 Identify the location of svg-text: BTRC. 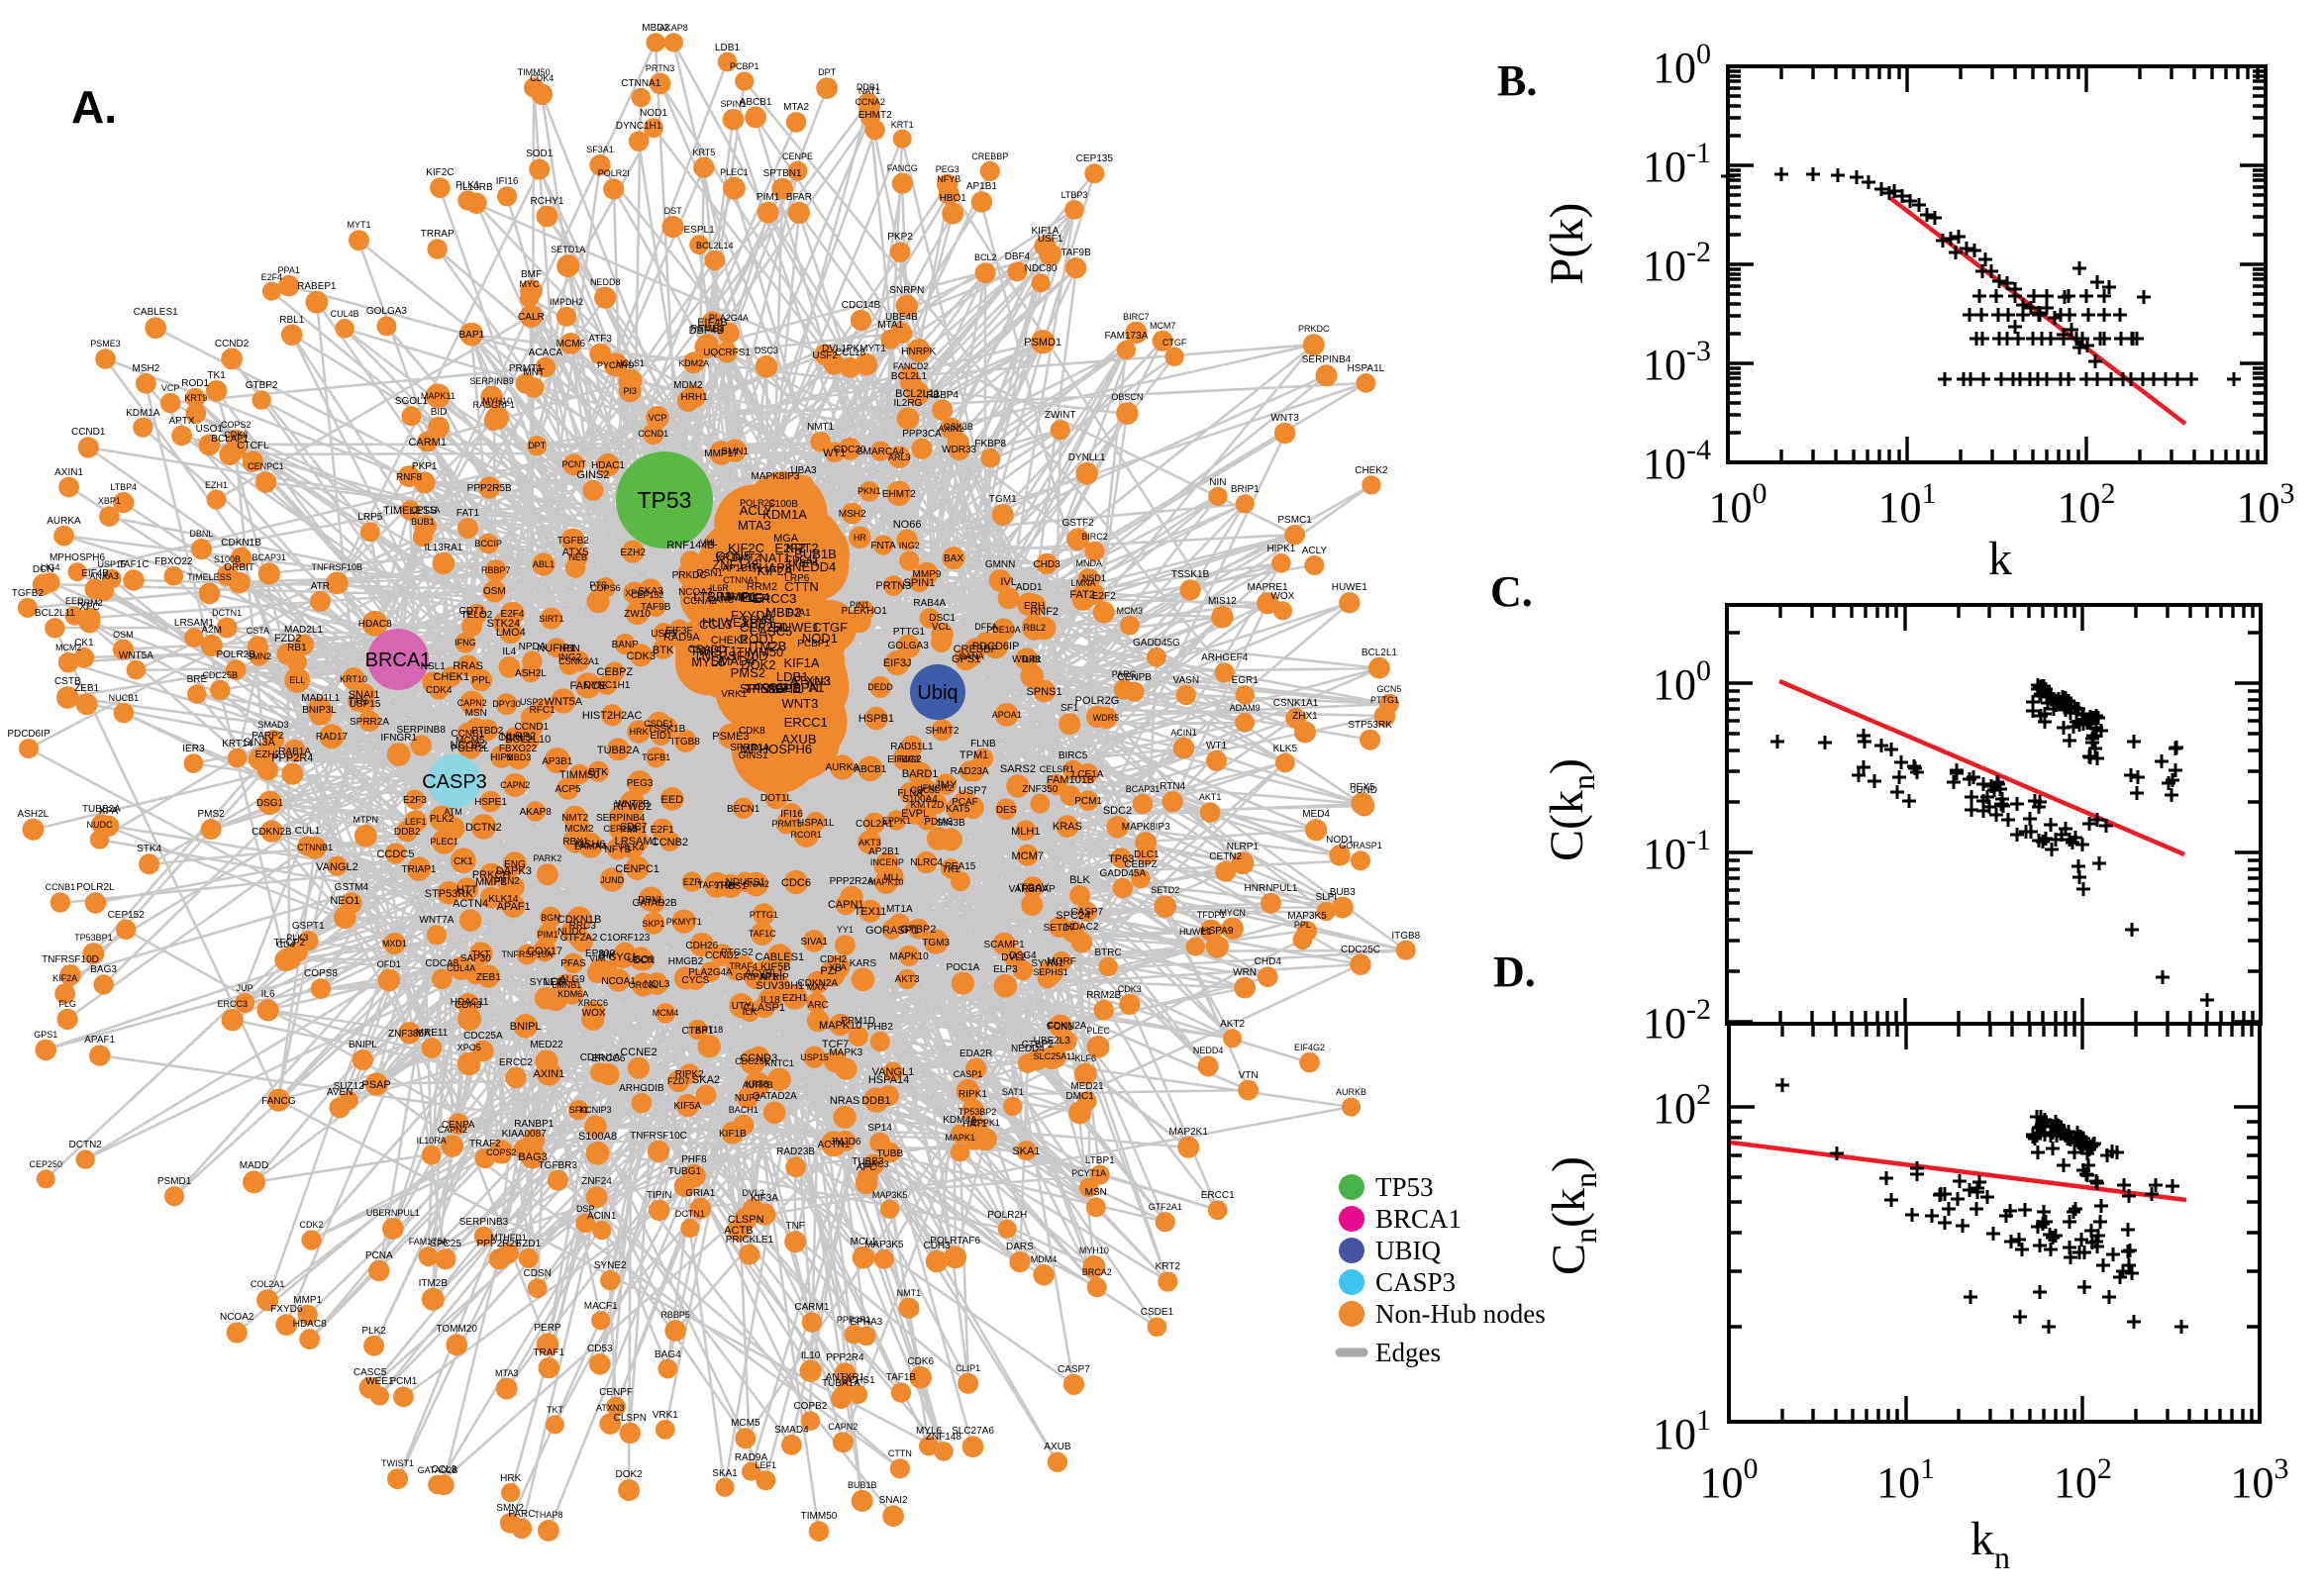
(1107, 953).